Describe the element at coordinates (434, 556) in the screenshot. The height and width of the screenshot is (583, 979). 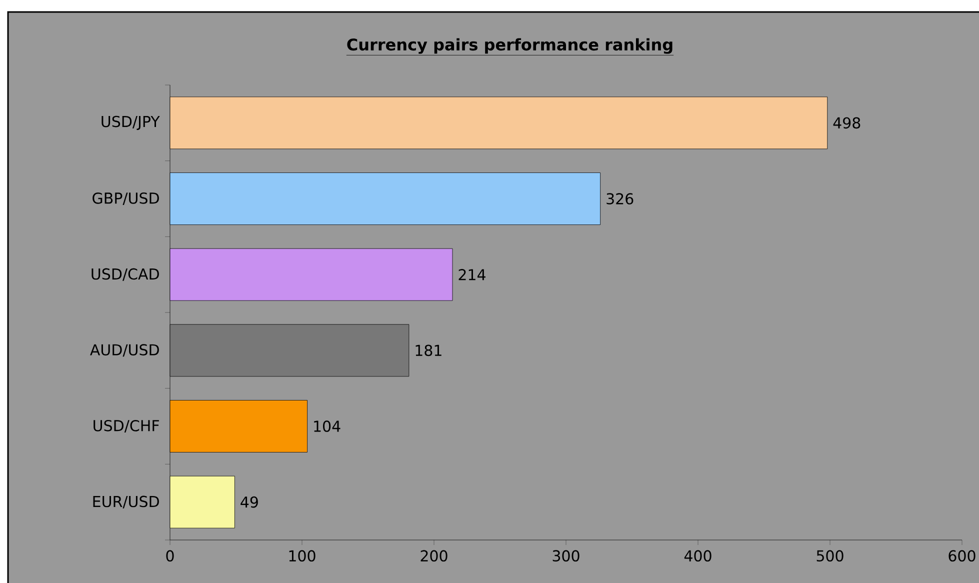
I see `x-tick-label: 200` at that location.